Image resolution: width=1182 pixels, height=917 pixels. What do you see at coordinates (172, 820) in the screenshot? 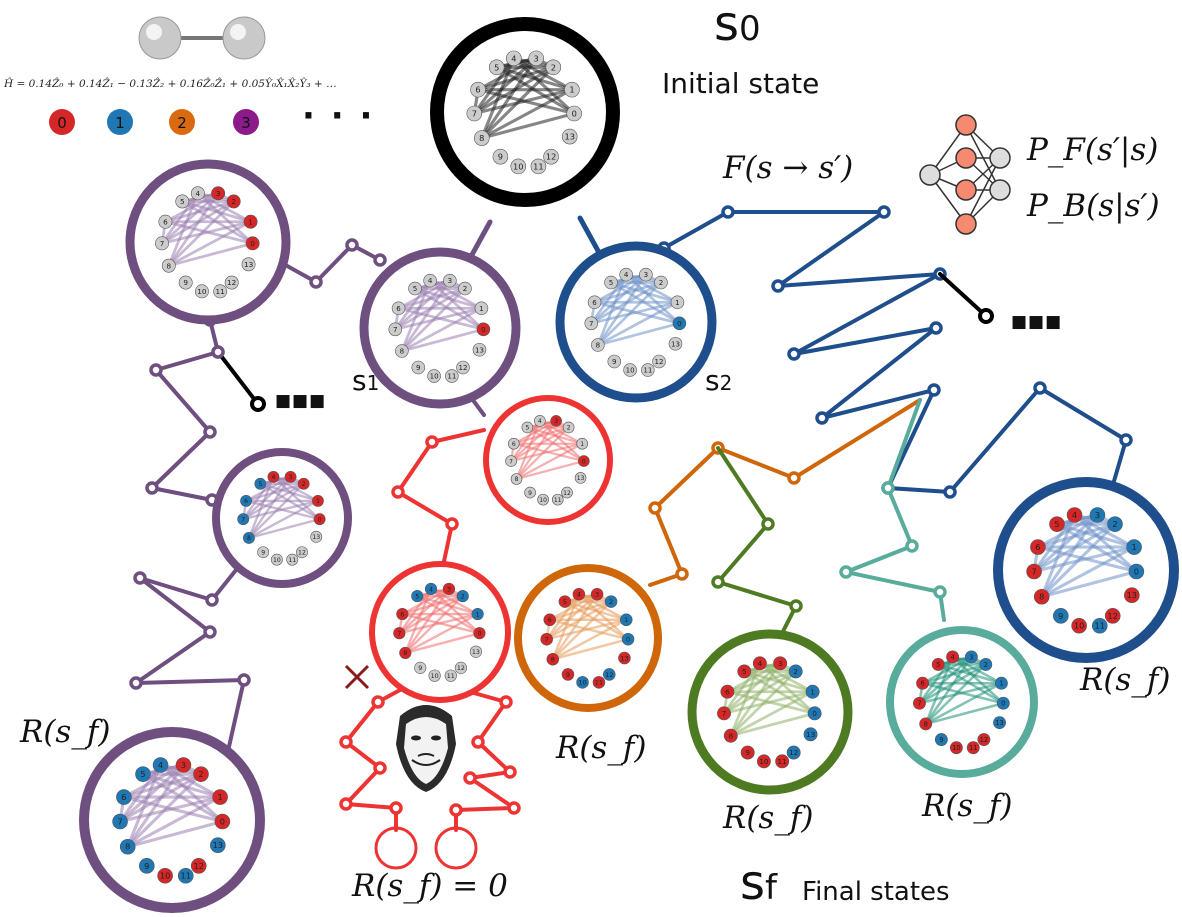
I see `state-purple-final-ring` at bounding box center [172, 820].